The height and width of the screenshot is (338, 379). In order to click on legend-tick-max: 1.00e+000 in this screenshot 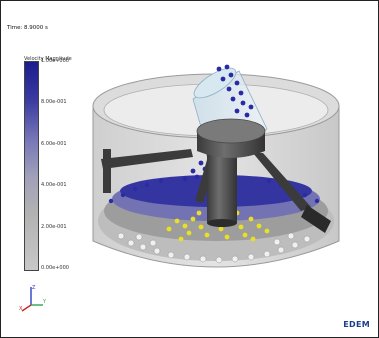, I will do `click(55, 61)`.